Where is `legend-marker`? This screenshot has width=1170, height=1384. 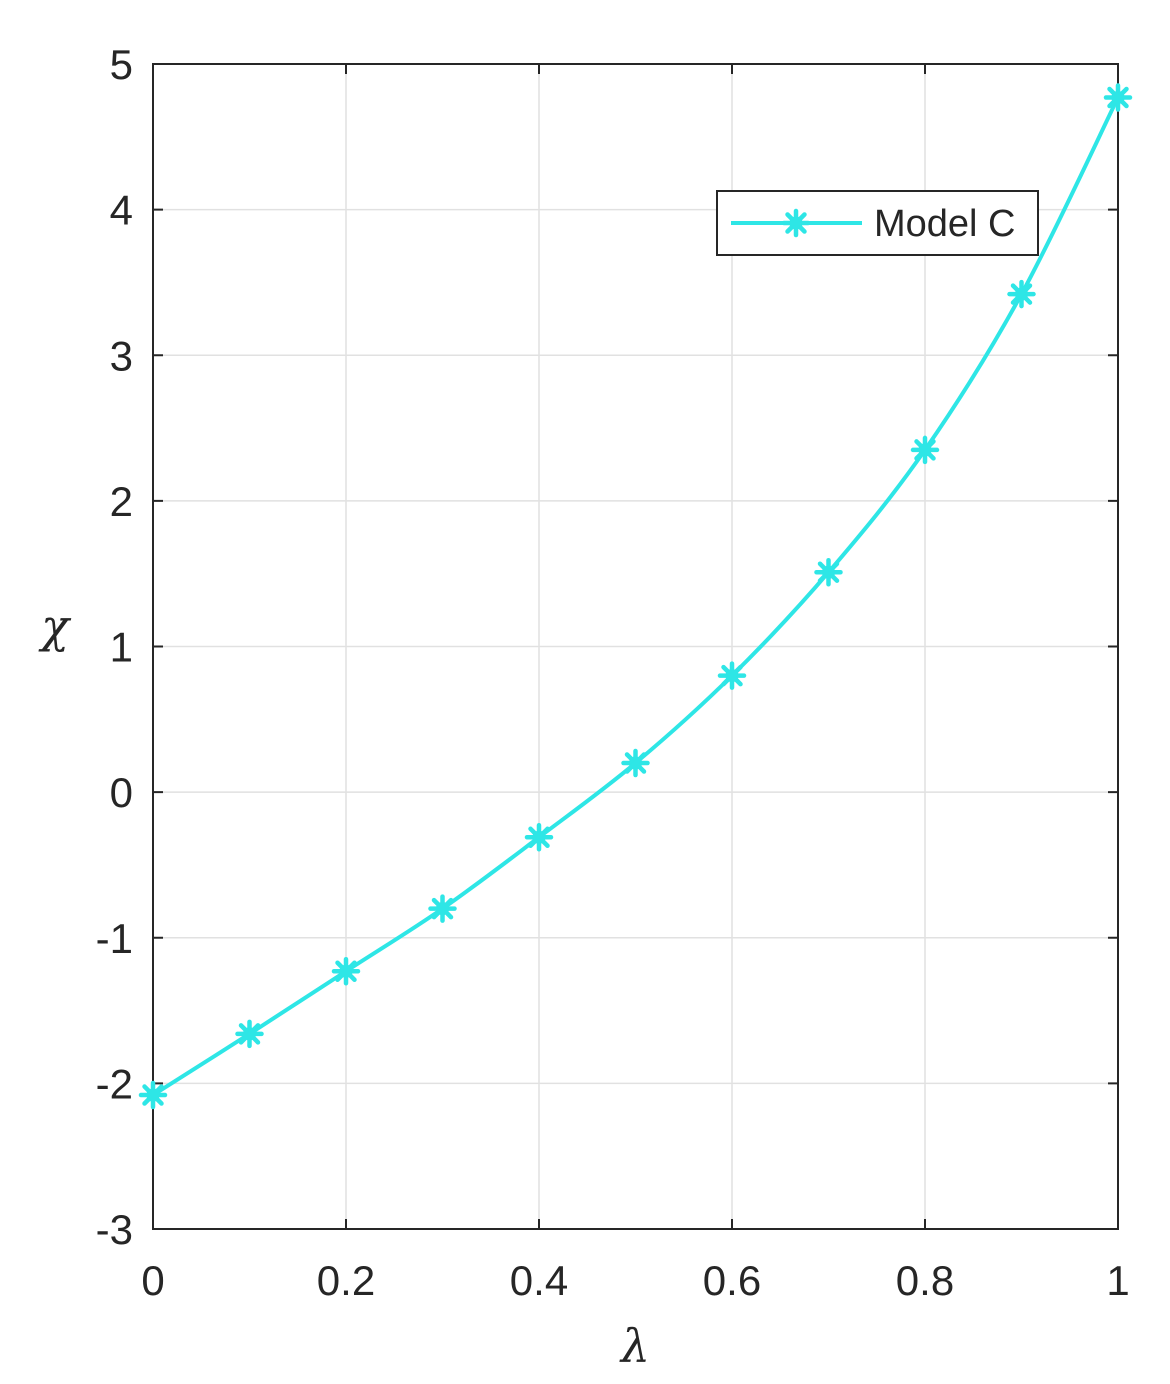 legend-marker is located at coordinates (796, 223).